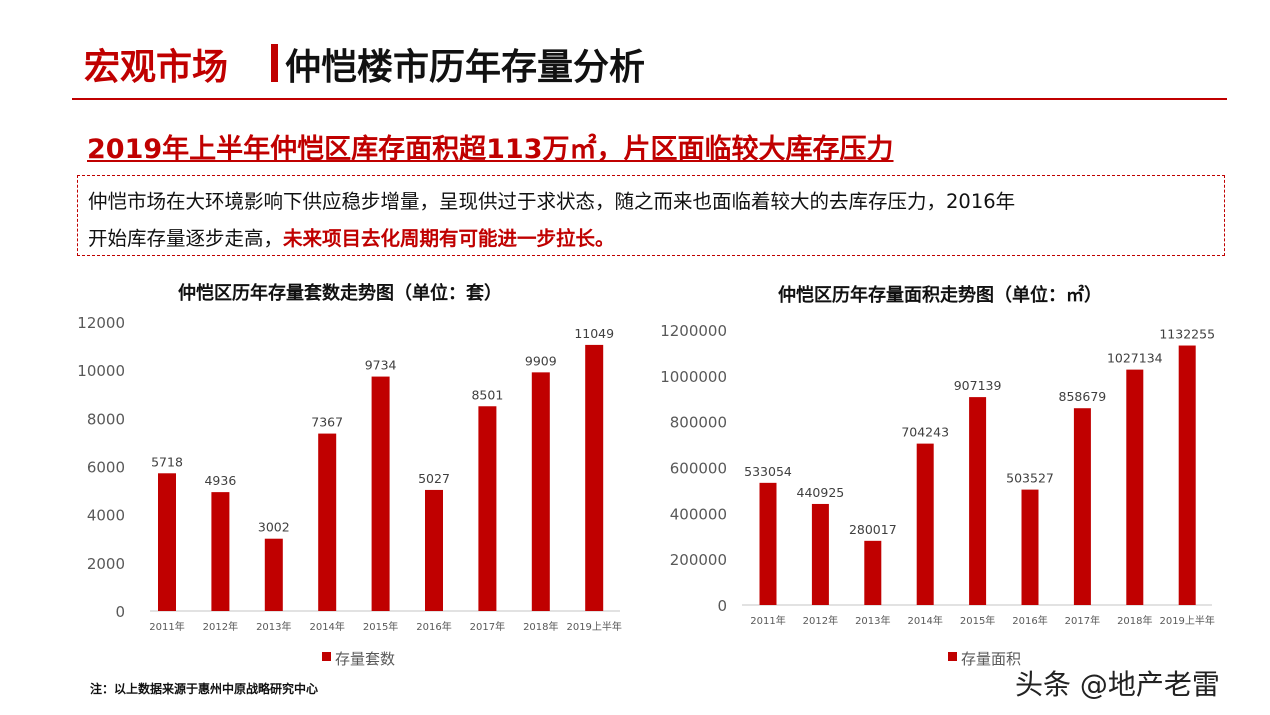 This screenshot has width=1270, height=715. Describe the element at coordinates (487, 394) in the screenshot. I see `data-label: 8501` at that location.